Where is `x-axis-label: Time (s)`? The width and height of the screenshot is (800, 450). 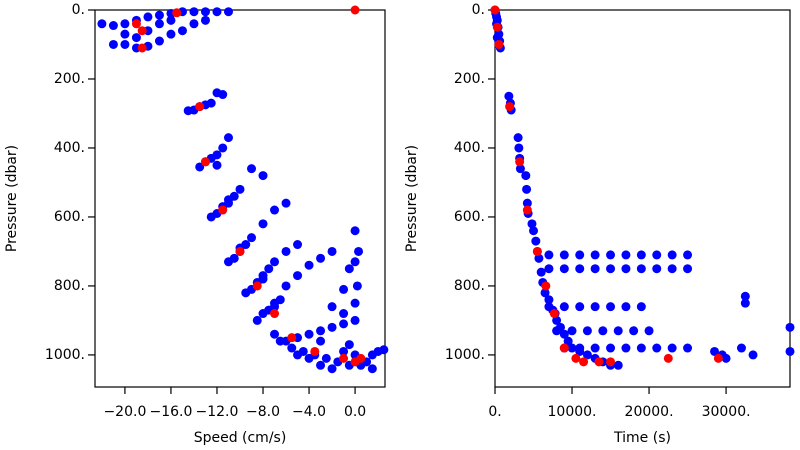
x-axis-label: Time (s) is located at coordinates (642, 438).